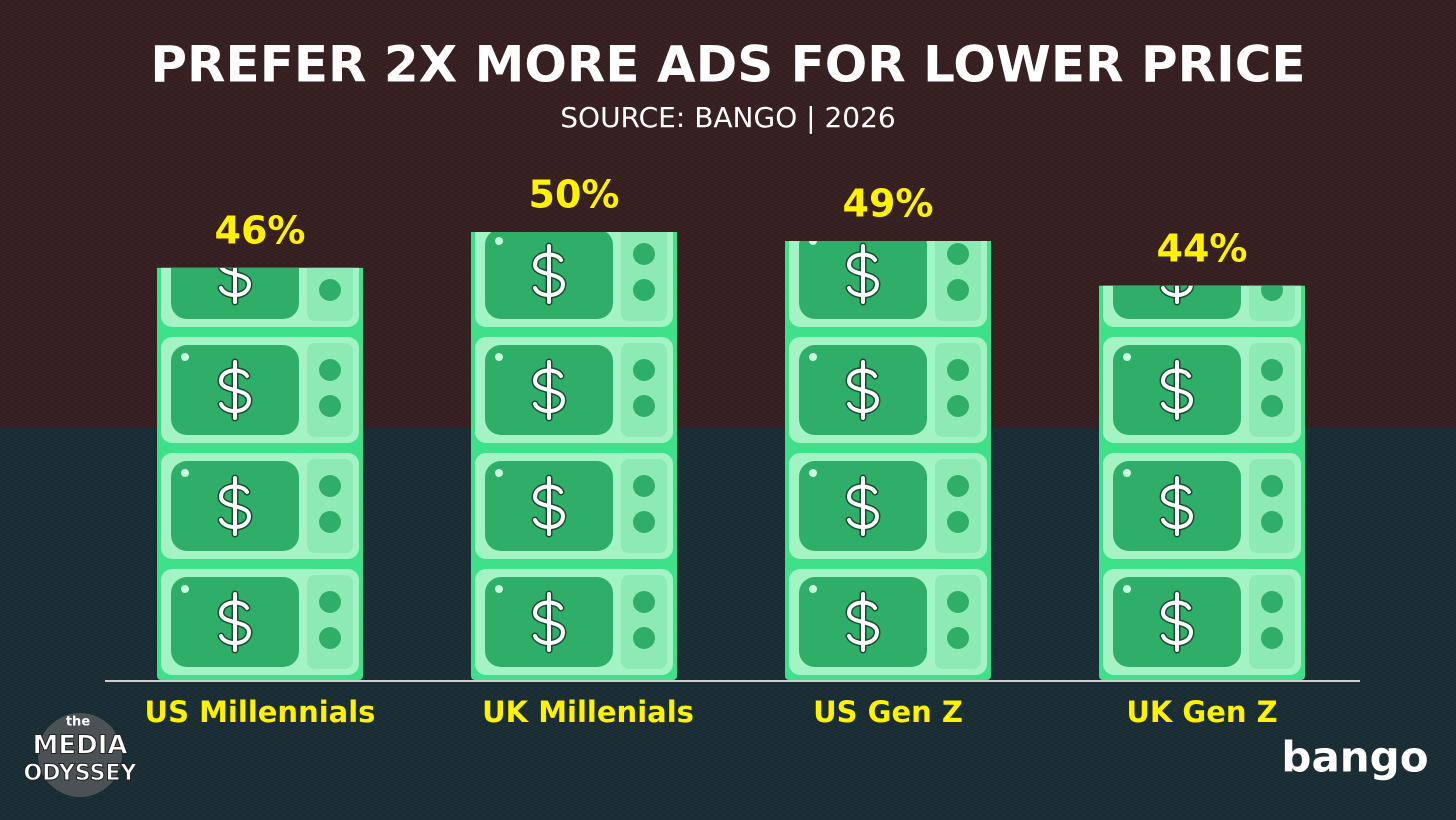  What do you see at coordinates (78, 722) in the screenshot?
I see `logo-text: the` at bounding box center [78, 722].